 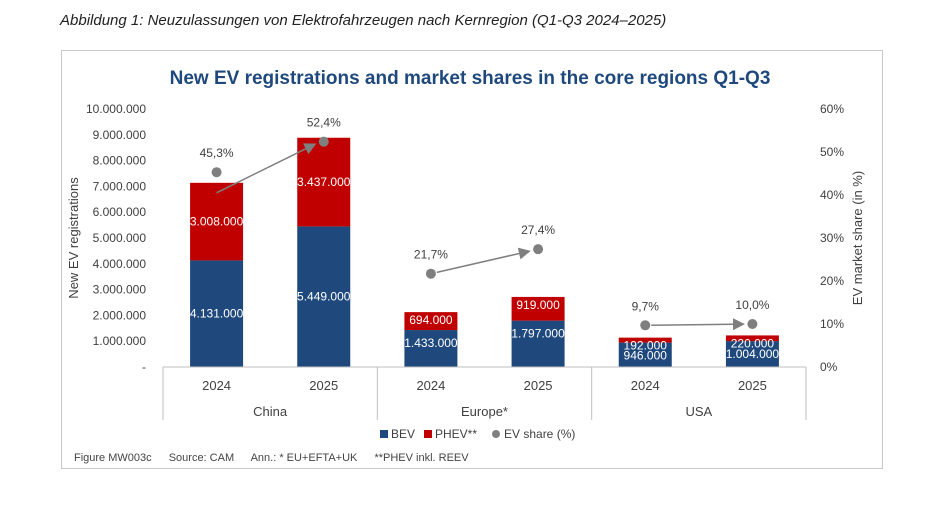 I want to click on bar-phev-label: 694.000, so click(x=431, y=320).